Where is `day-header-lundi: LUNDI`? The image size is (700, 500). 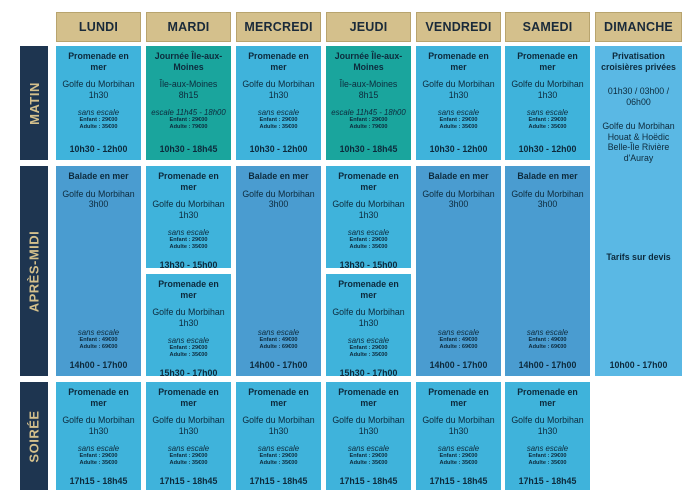
day-header-lundi: LUNDI is located at coordinates (98, 27).